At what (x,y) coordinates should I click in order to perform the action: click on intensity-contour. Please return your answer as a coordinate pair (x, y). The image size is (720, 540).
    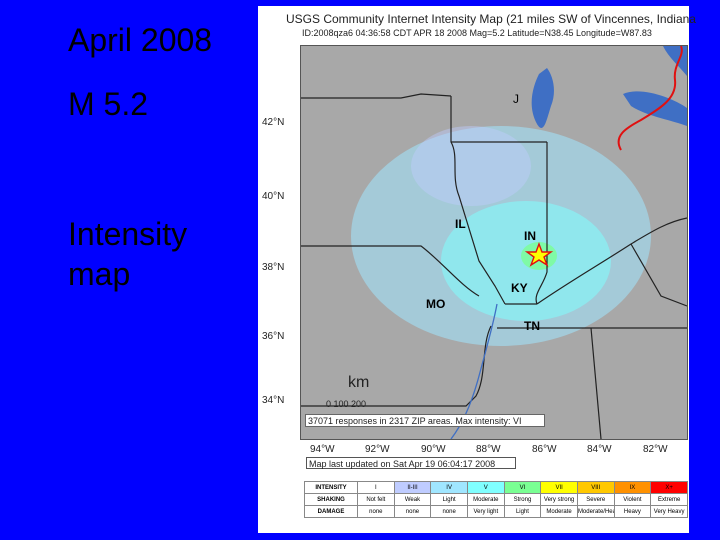
    Looking at the image, I should click on (650, 98).